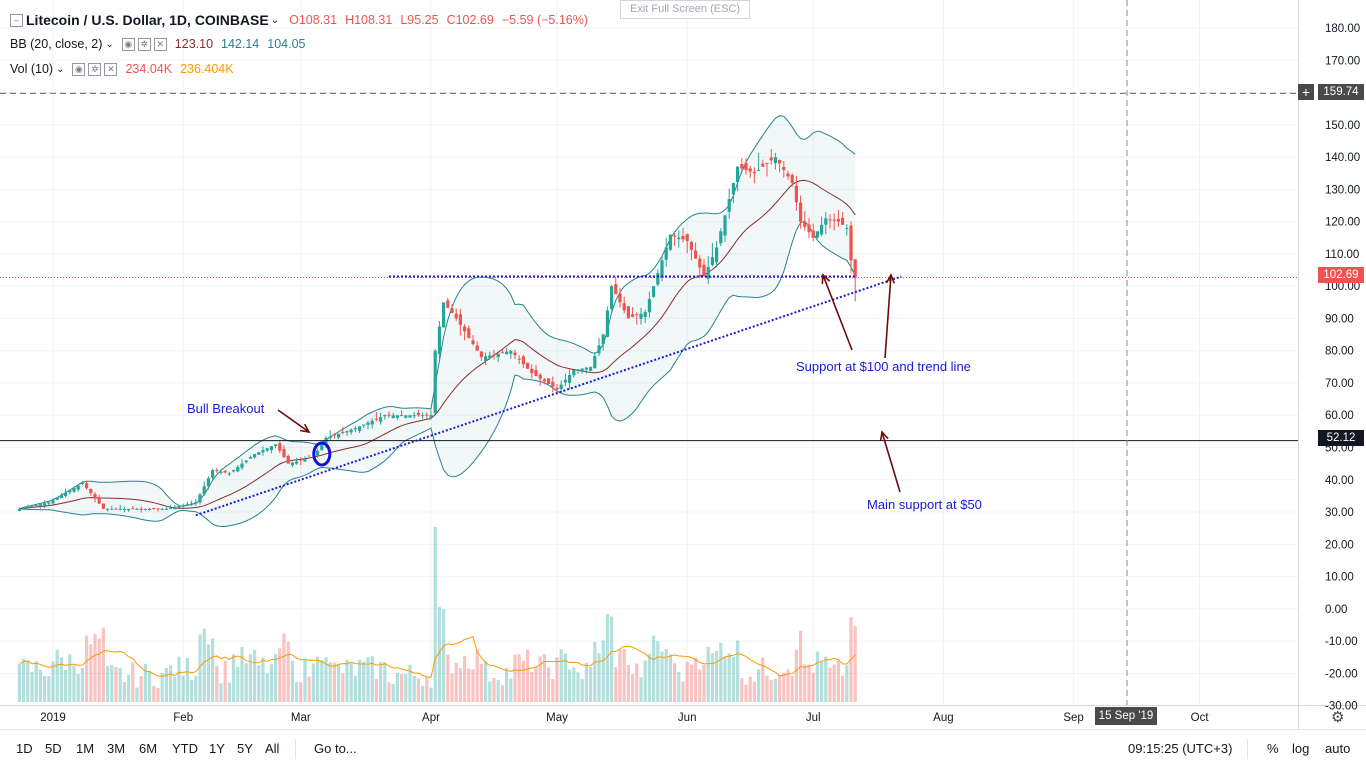 The image size is (1366, 769). Describe the element at coordinates (685, 9) in the screenshot. I see `exit-fullscreen-button: Exit Full Screen (ESC)` at that location.